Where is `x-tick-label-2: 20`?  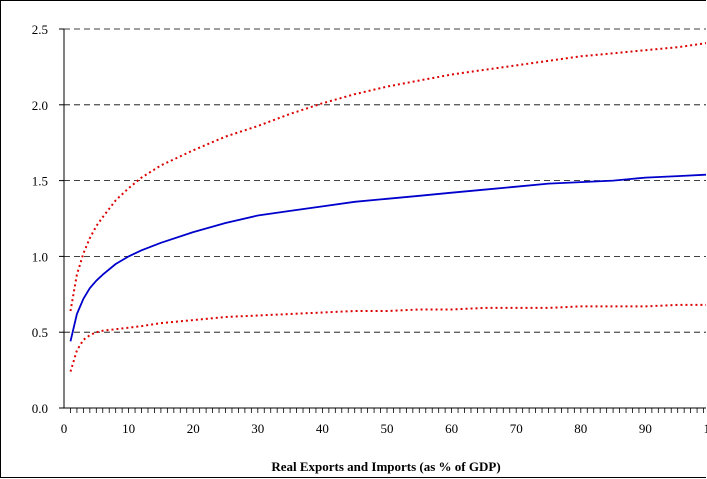 x-tick-label-2: 20 is located at coordinates (193, 428).